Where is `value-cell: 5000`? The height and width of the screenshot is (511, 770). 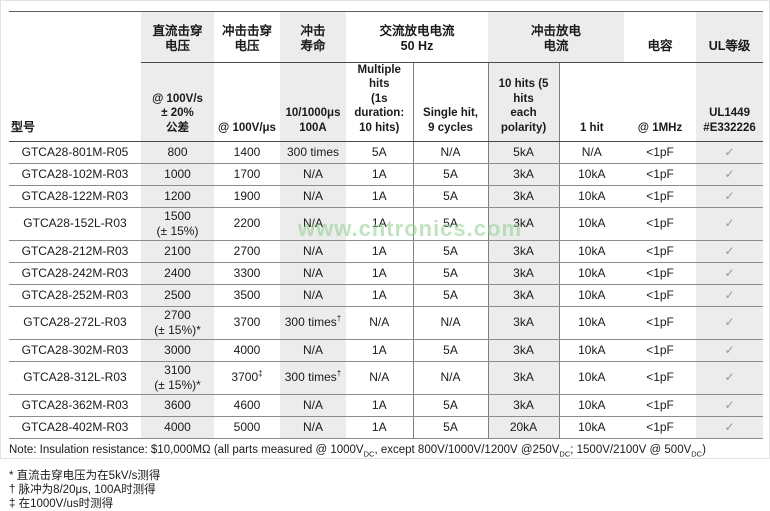
value-cell: 5000 is located at coordinates (247, 427).